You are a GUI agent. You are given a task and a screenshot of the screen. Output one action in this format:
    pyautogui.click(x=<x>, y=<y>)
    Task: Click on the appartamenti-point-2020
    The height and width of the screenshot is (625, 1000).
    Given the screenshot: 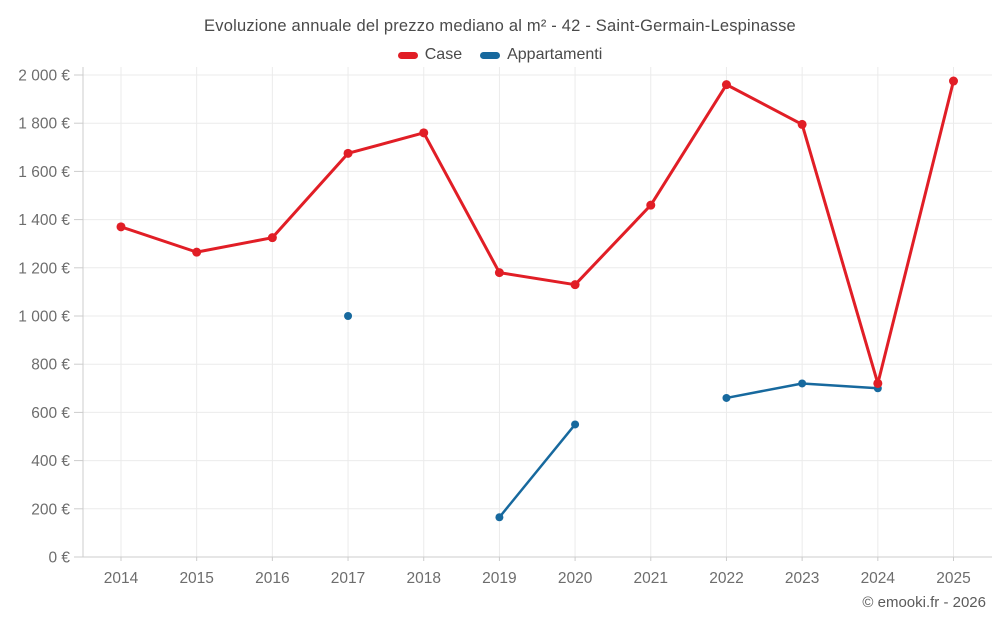 What is the action you would take?
    pyautogui.click(x=575, y=424)
    